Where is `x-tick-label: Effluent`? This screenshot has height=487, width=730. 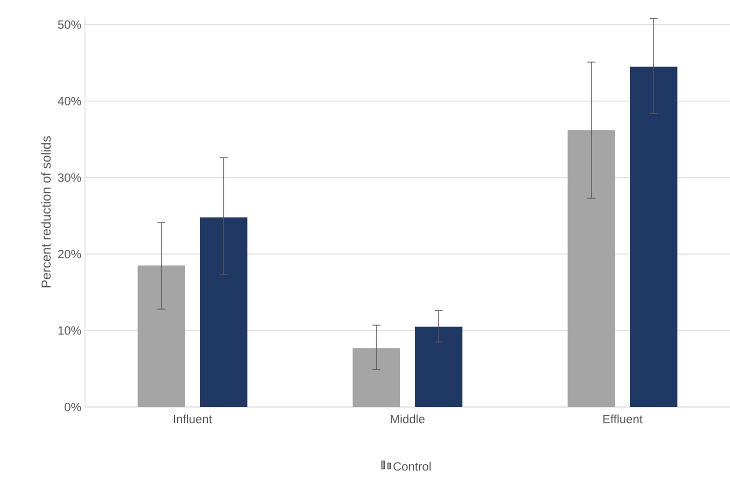 x-tick-label: Effluent is located at coordinates (623, 419).